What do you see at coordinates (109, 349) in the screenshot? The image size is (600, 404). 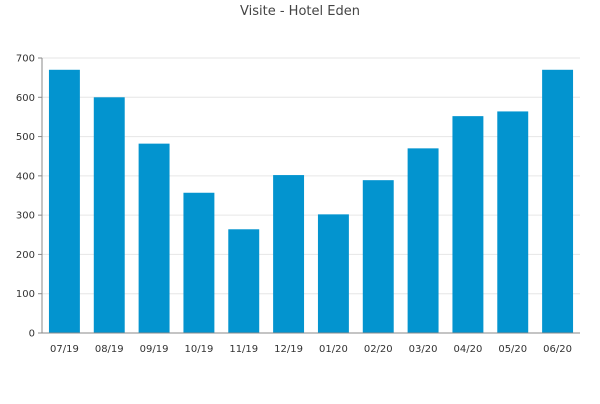 I see `x-tick-label: 08/19` at bounding box center [109, 349].